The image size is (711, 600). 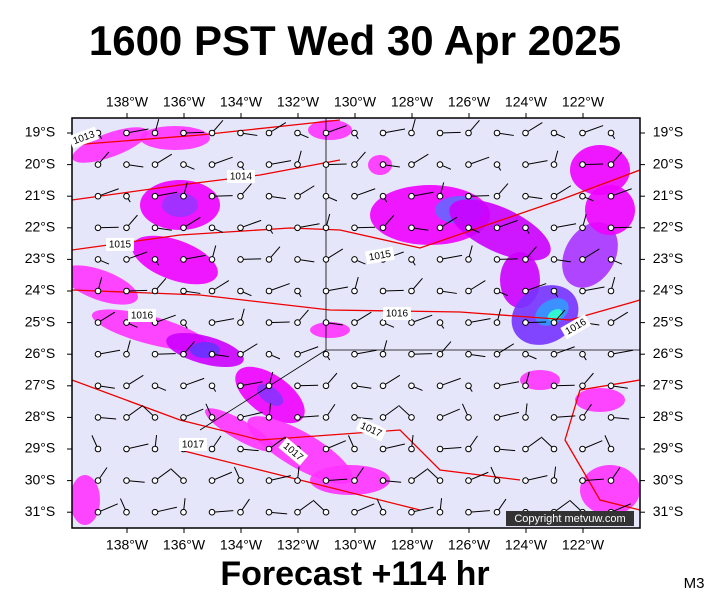 I want to click on isobar, so click(x=356, y=210).